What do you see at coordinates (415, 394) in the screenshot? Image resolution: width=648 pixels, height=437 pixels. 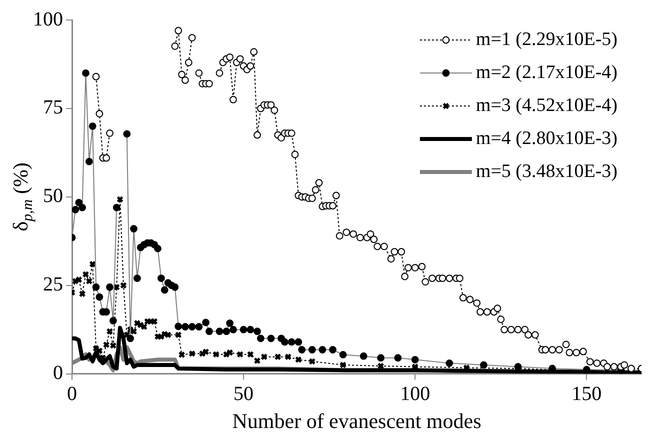 I see `x-tick-label: 100` at bounding box center [415, 394].